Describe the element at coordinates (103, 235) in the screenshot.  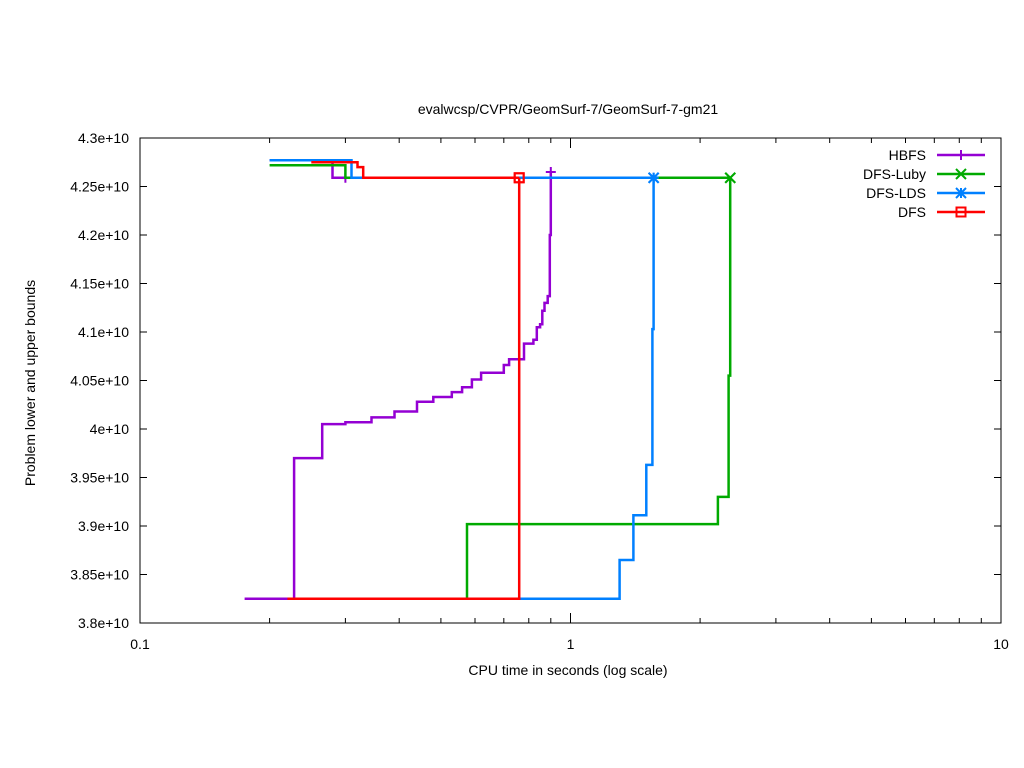
I see `y-tick-label: 4.2e+10` at that location.